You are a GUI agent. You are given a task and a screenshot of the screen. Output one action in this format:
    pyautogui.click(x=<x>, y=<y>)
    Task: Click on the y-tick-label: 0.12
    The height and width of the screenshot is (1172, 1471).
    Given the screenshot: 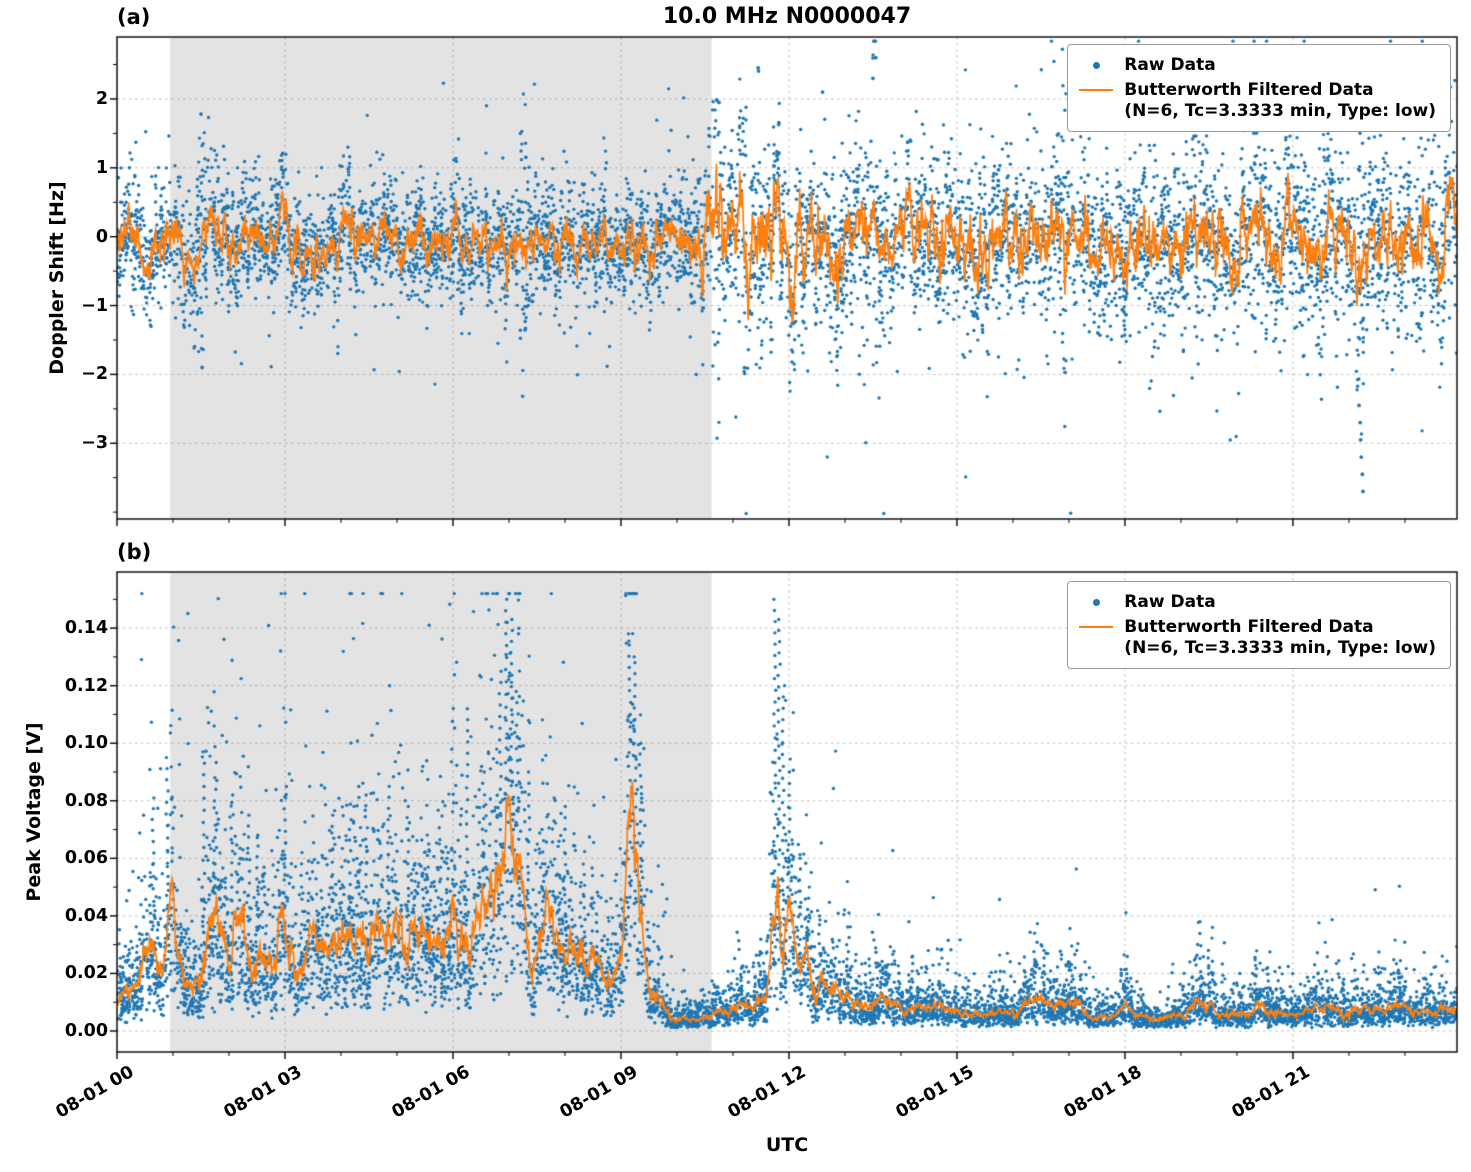 What is the action you would take?
    pyautogui.click(x=86, y=685)
    